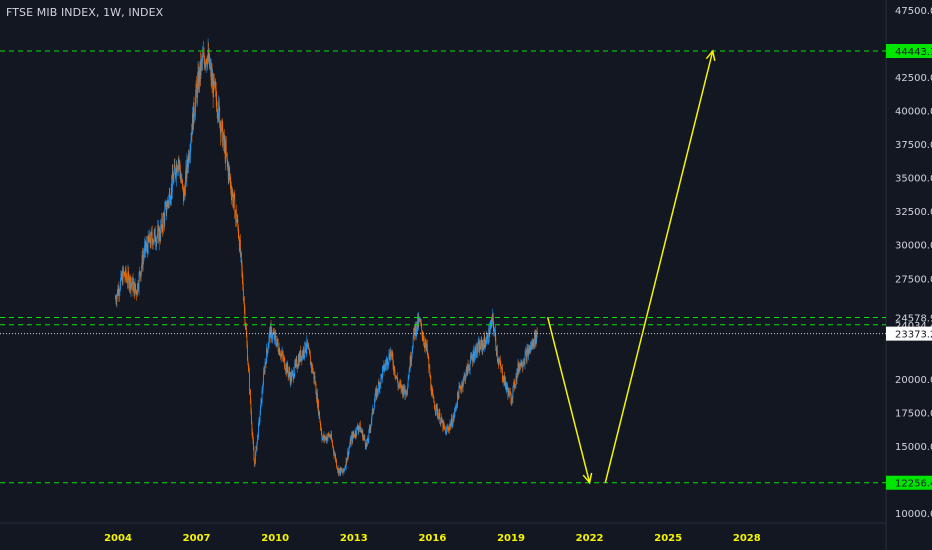  I want to click on y-tick-label: 32500.00, so click(913, 212).